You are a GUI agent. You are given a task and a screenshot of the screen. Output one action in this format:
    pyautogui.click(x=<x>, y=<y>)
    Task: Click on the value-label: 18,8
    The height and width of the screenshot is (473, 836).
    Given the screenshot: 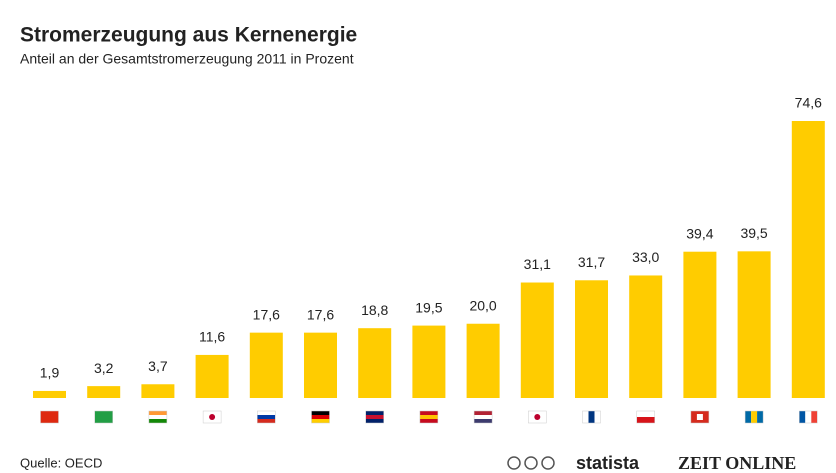 What is the action you would take?
    pyautogui.click(x=374, y=310)
    